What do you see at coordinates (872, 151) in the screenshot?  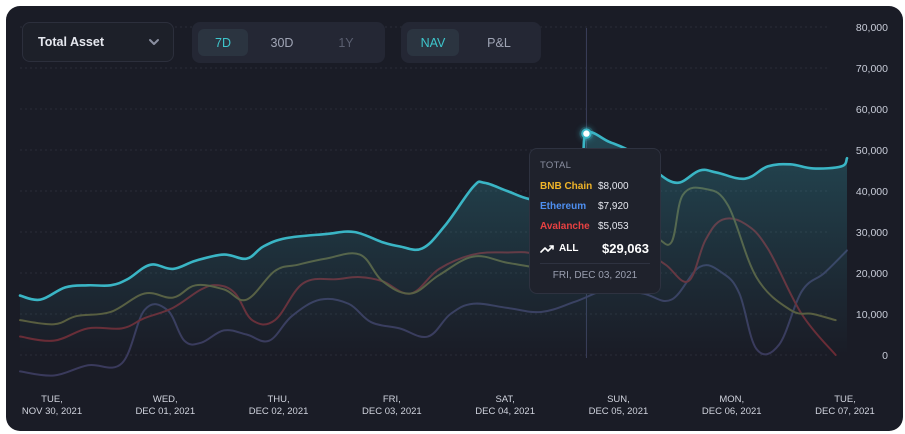 I see `y-tick-label: 50,000` at bounding box center [872, 151].